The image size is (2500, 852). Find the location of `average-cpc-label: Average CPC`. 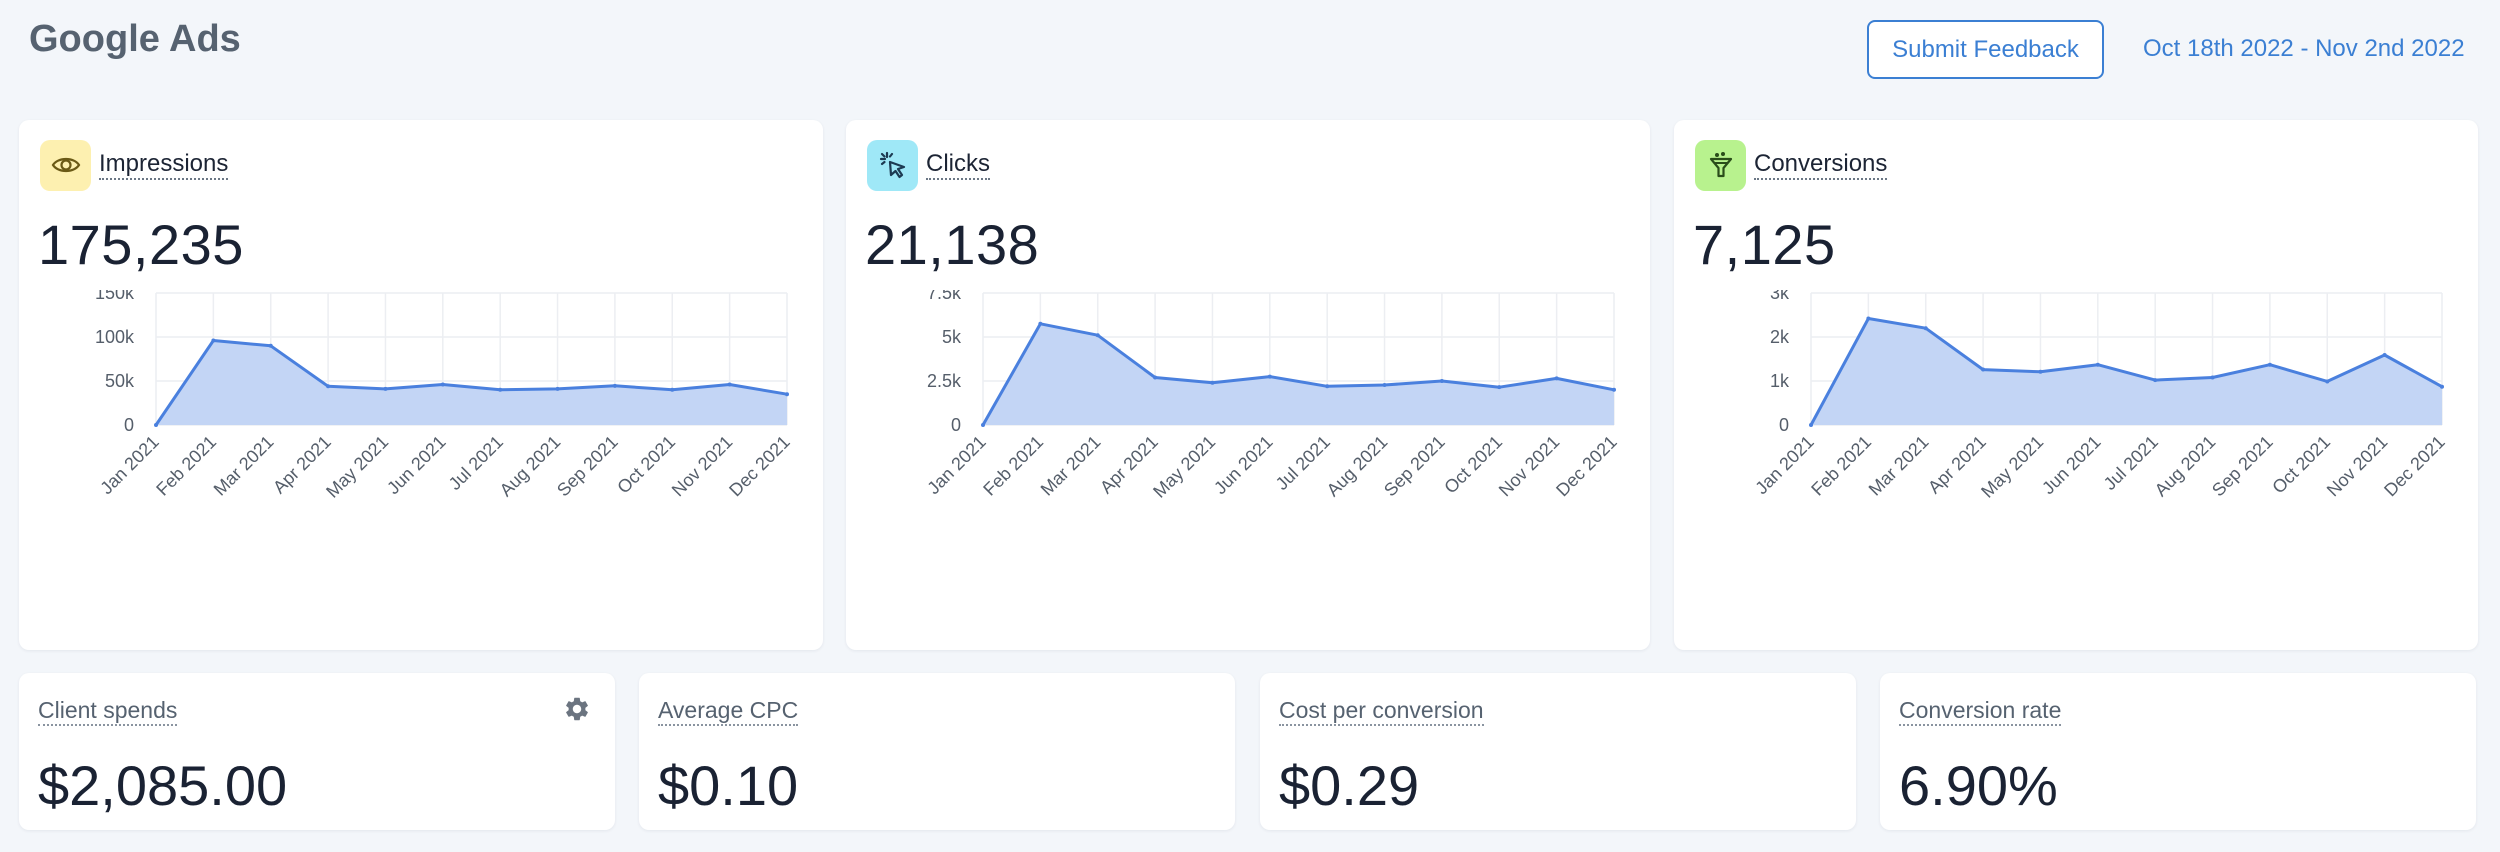

average-cpc-label: Average CPC is located at coordinates (728, 711).